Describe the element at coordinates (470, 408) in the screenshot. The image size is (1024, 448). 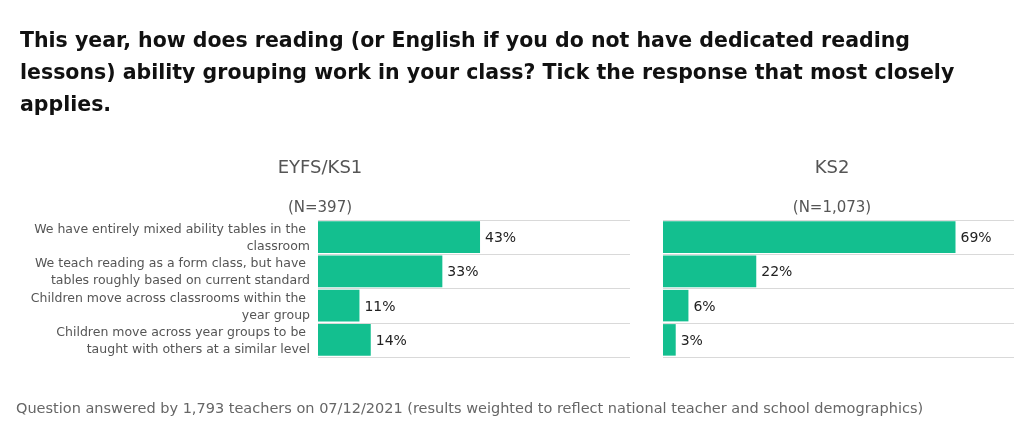
I see `text: Question answered by 1,793 teachers on 07/12/2021 (results weighted to reflect national teacher and school demographics)` at that location.